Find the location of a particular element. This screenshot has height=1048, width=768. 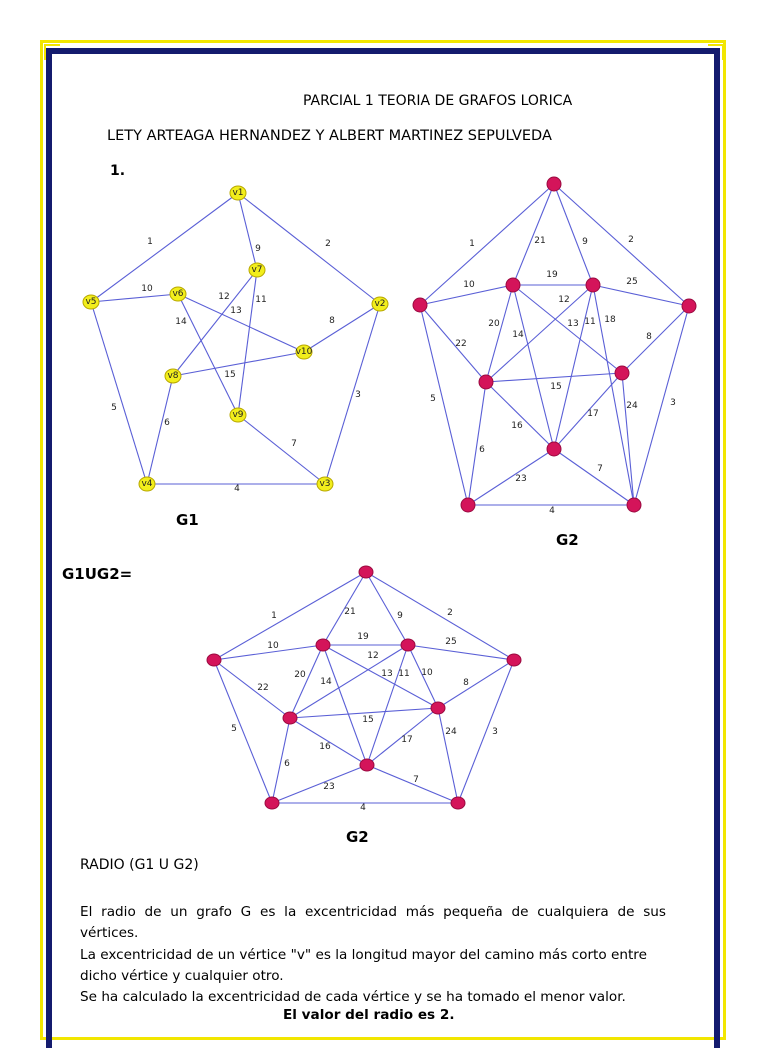

frame-corner-top-right is located at coordinates (716, 52).